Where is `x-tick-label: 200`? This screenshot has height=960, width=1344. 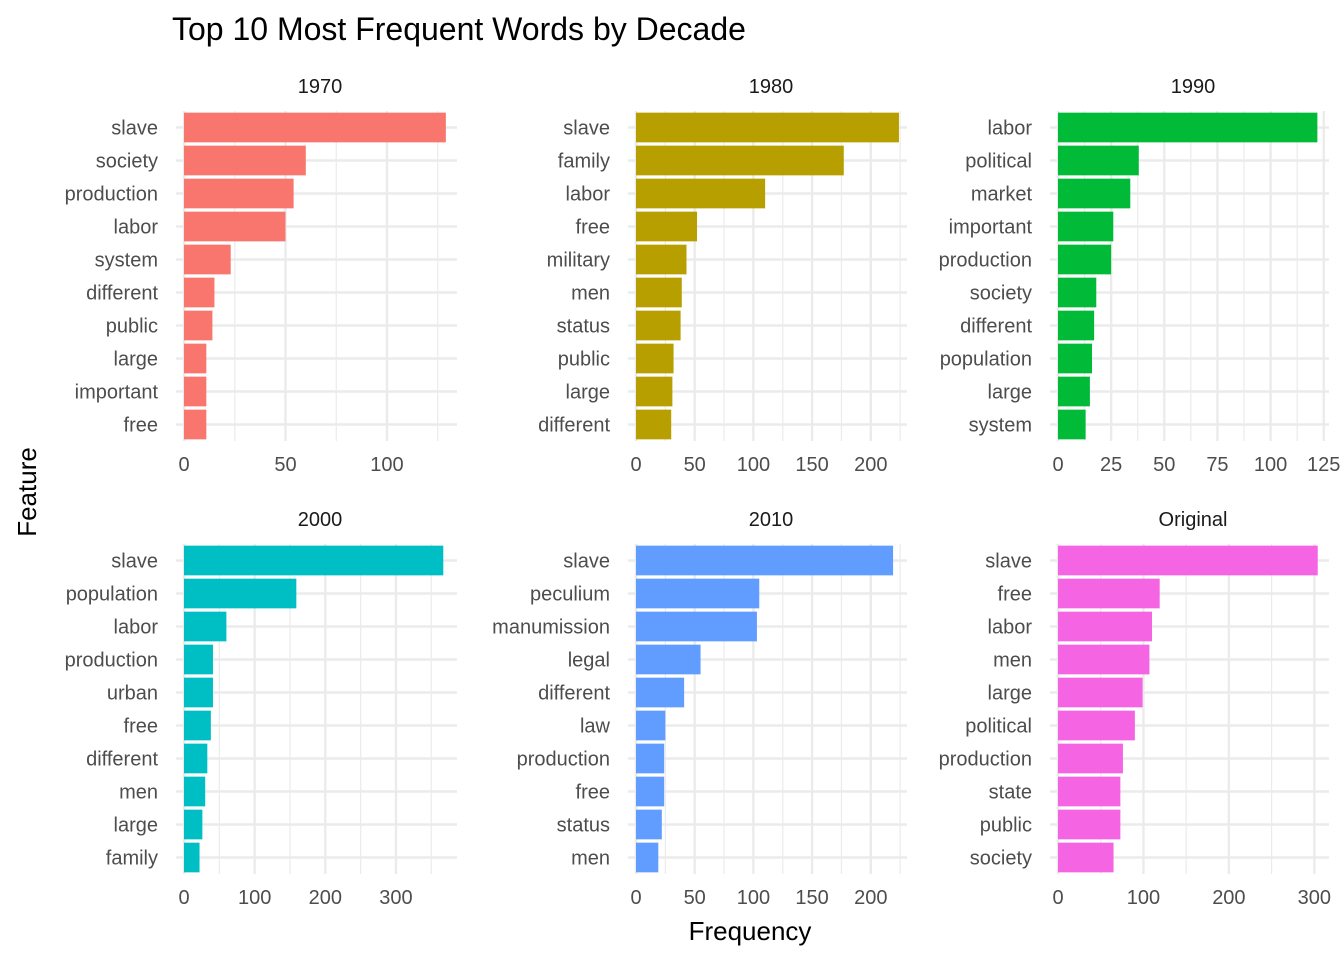
x-tick-label: 200 is located at coordinates (325, 898).